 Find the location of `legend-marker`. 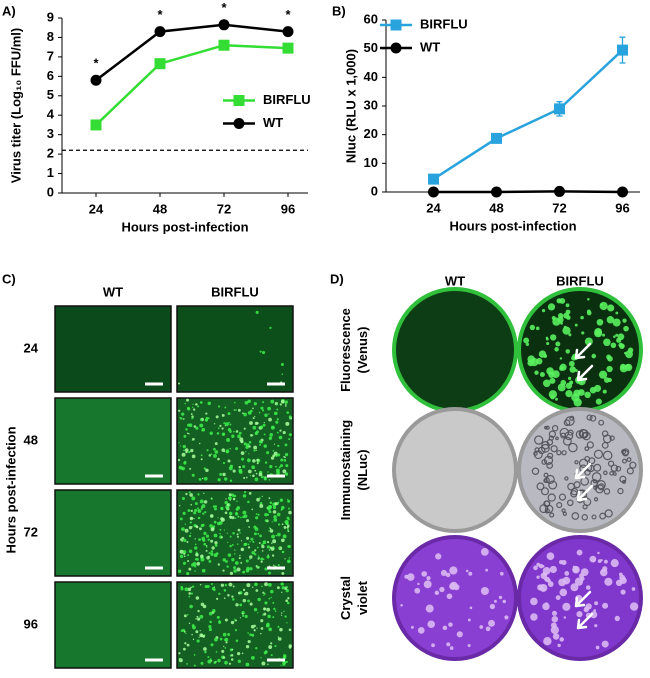

legend-marker is located at coordinates (396, 48).